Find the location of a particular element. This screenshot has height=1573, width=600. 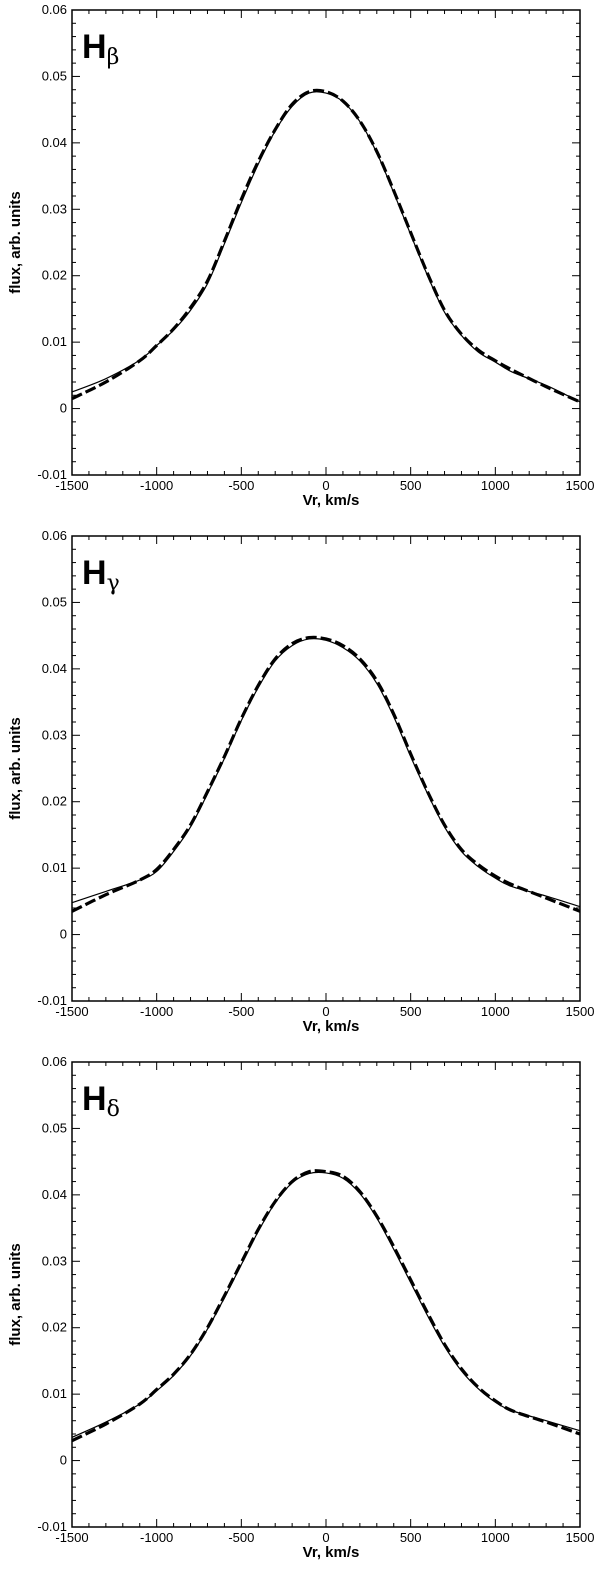

panel-label-subscript: δ is located at coordinates (113, 1109).